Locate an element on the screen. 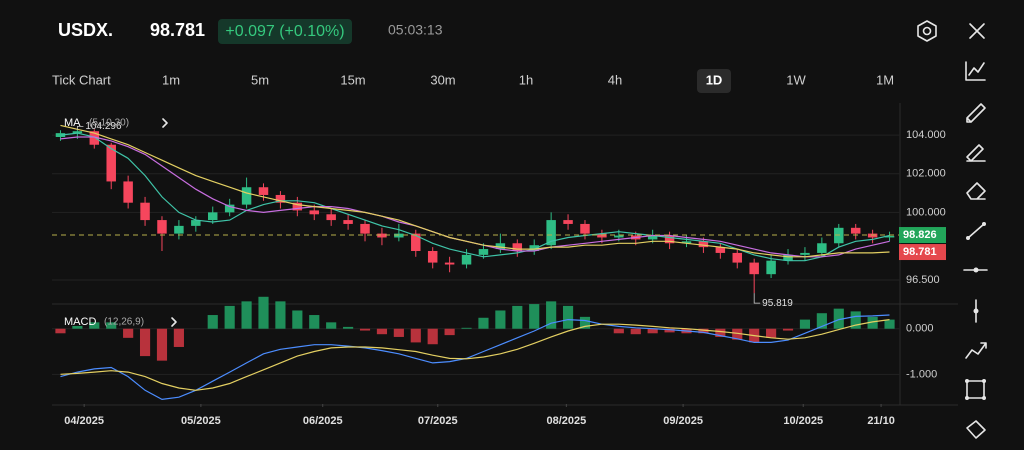  annotation-label: 95.819 is located at coordinates (777, 303).